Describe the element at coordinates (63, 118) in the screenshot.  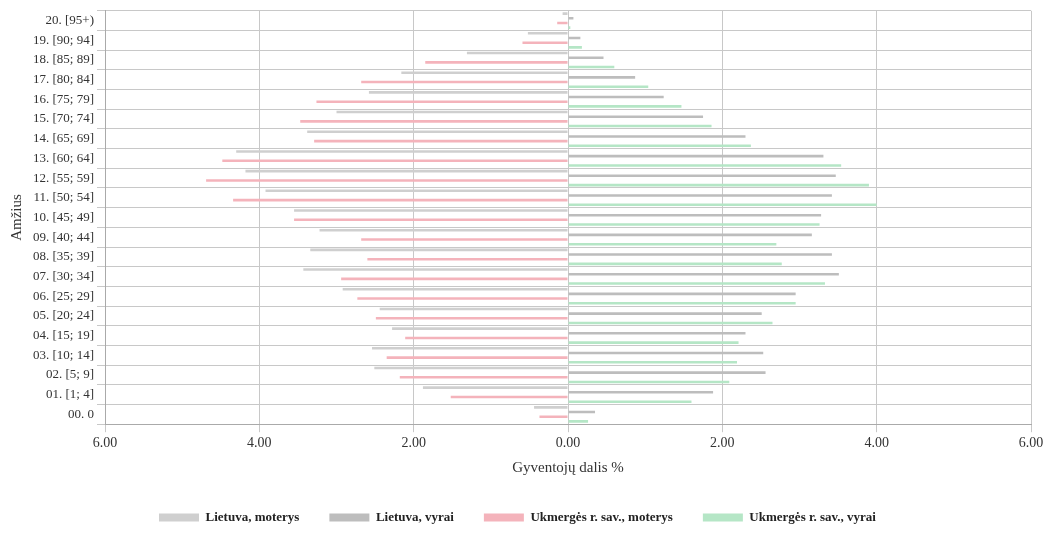
I see `y-tick-label: 15. [70; 74]` at that location.